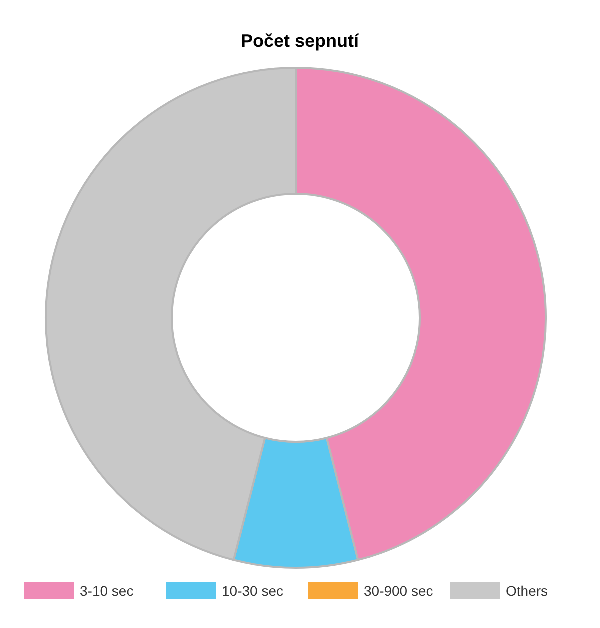 This screenshot has height=628, width=600. I want to click on chart-title: Počet sepnutí, so click(300, 41).